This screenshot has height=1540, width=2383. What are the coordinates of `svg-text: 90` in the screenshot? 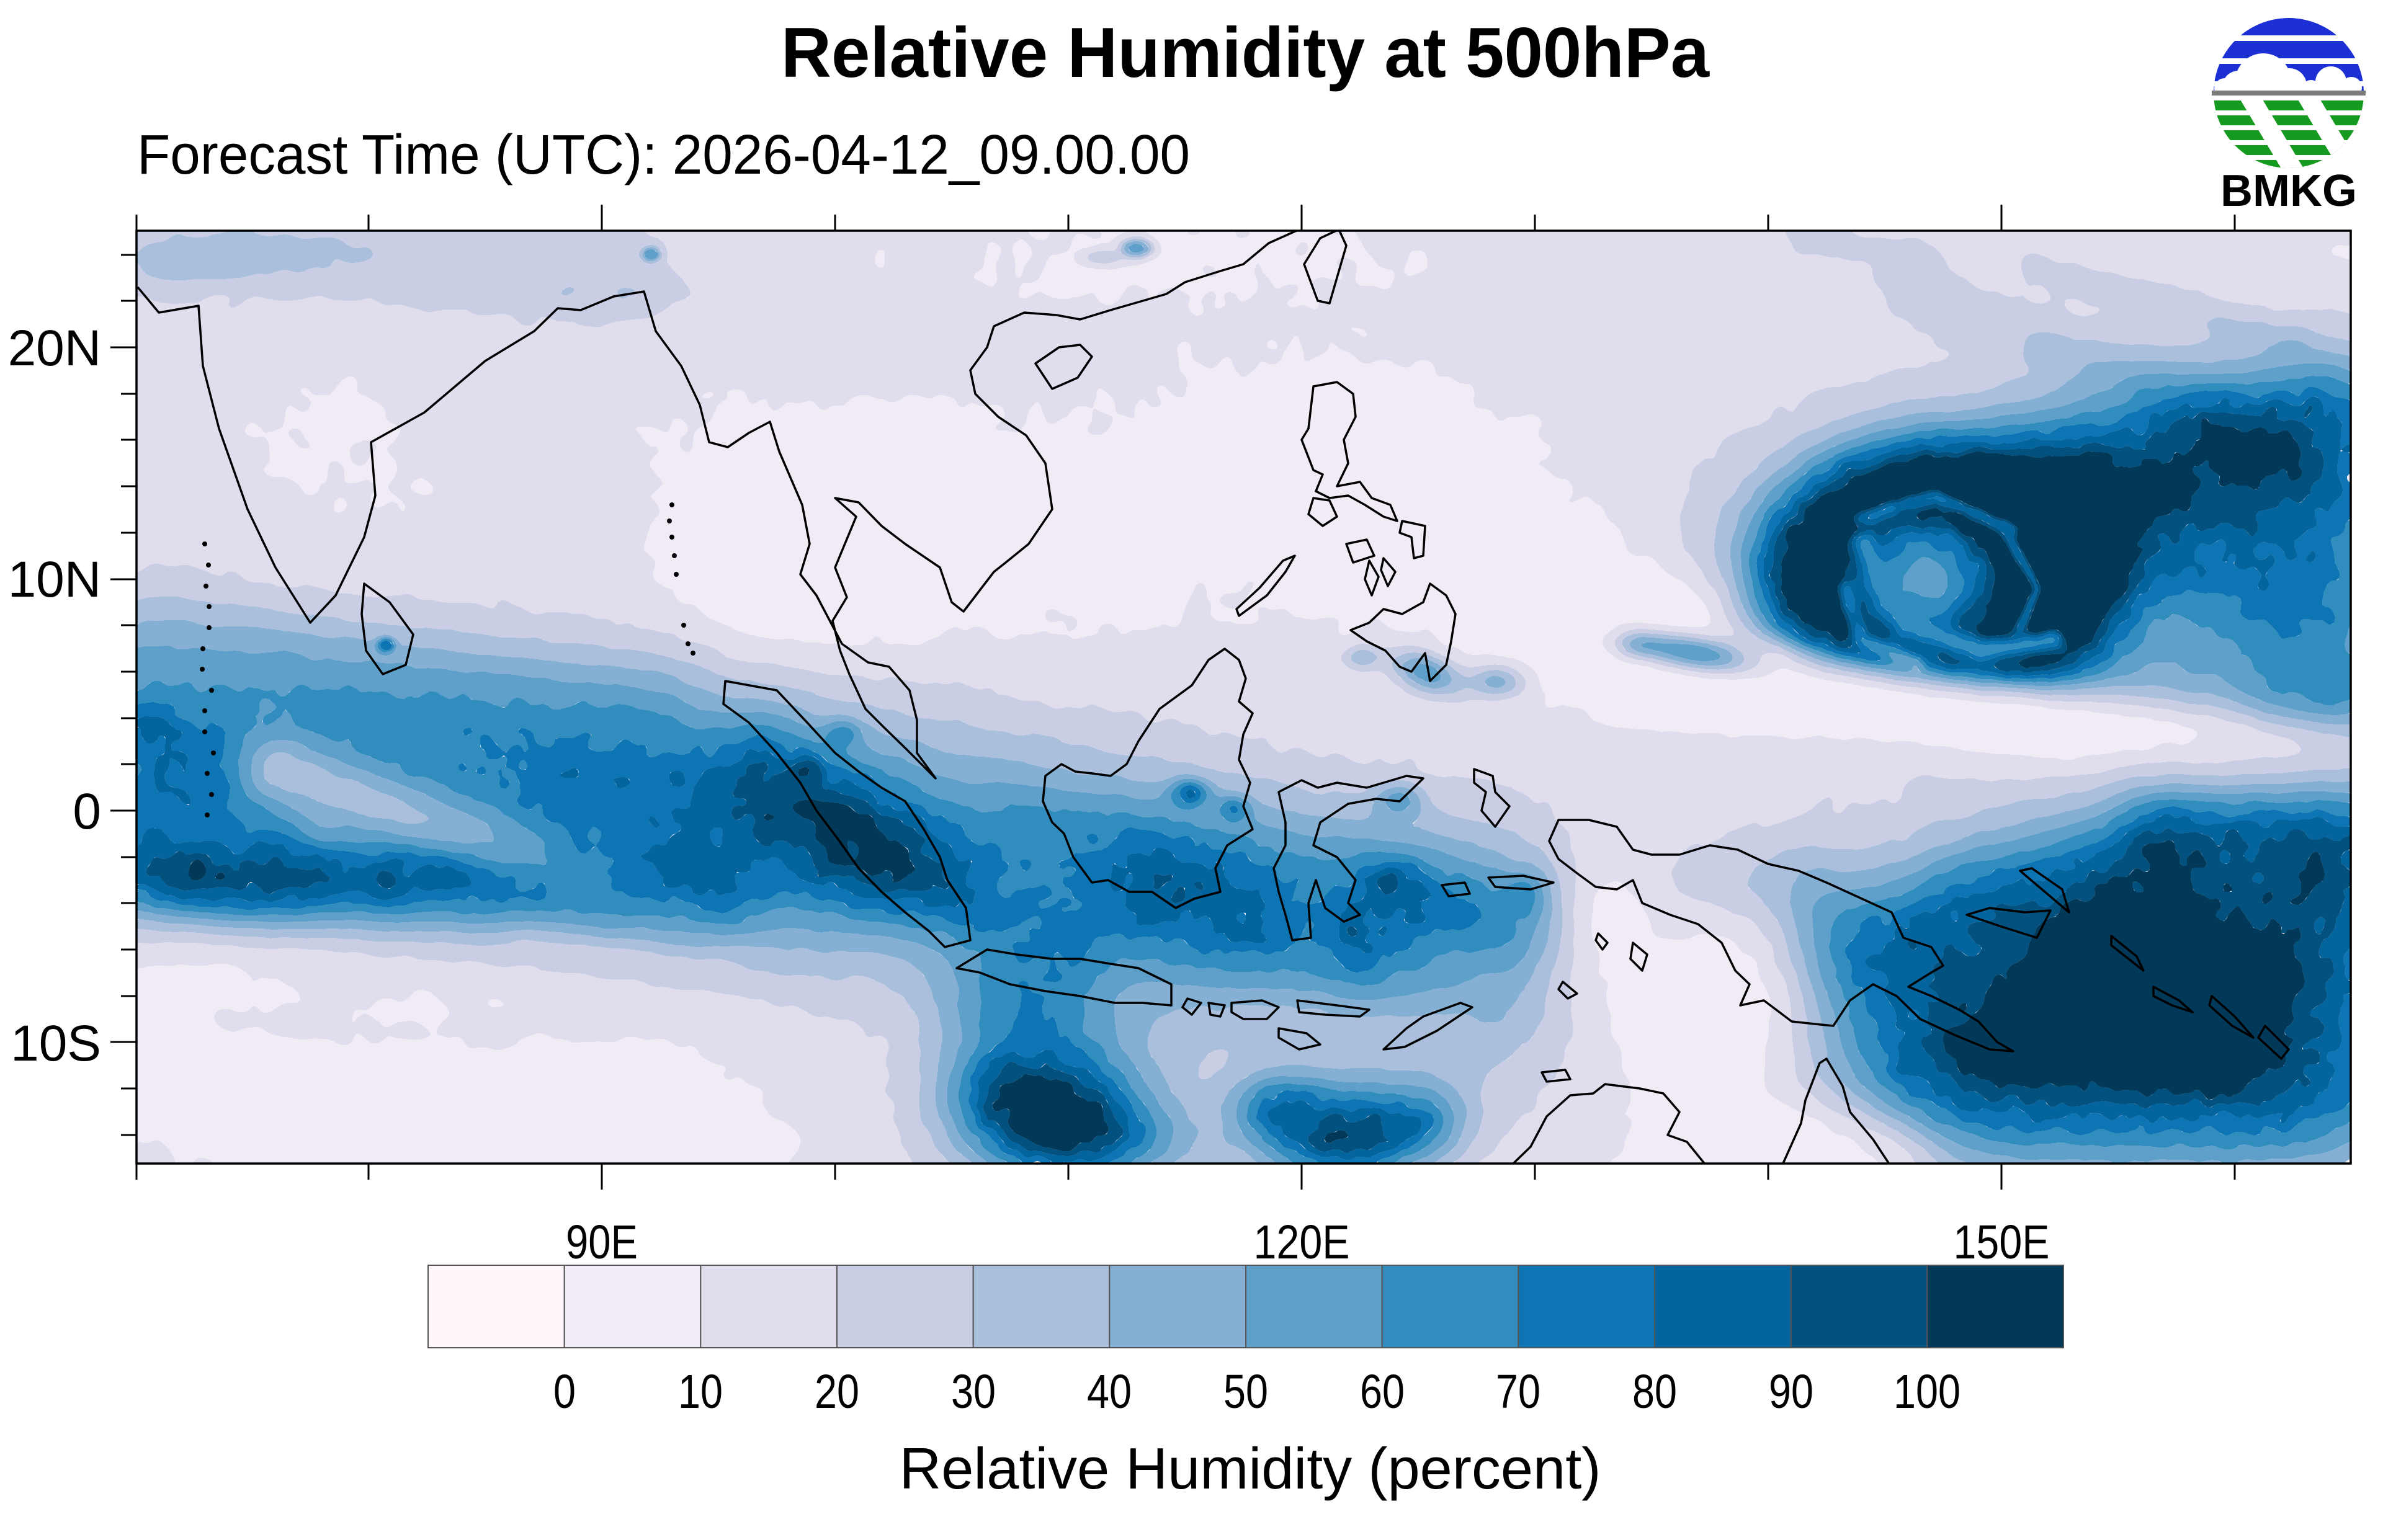 It's located at (1791, 1391).